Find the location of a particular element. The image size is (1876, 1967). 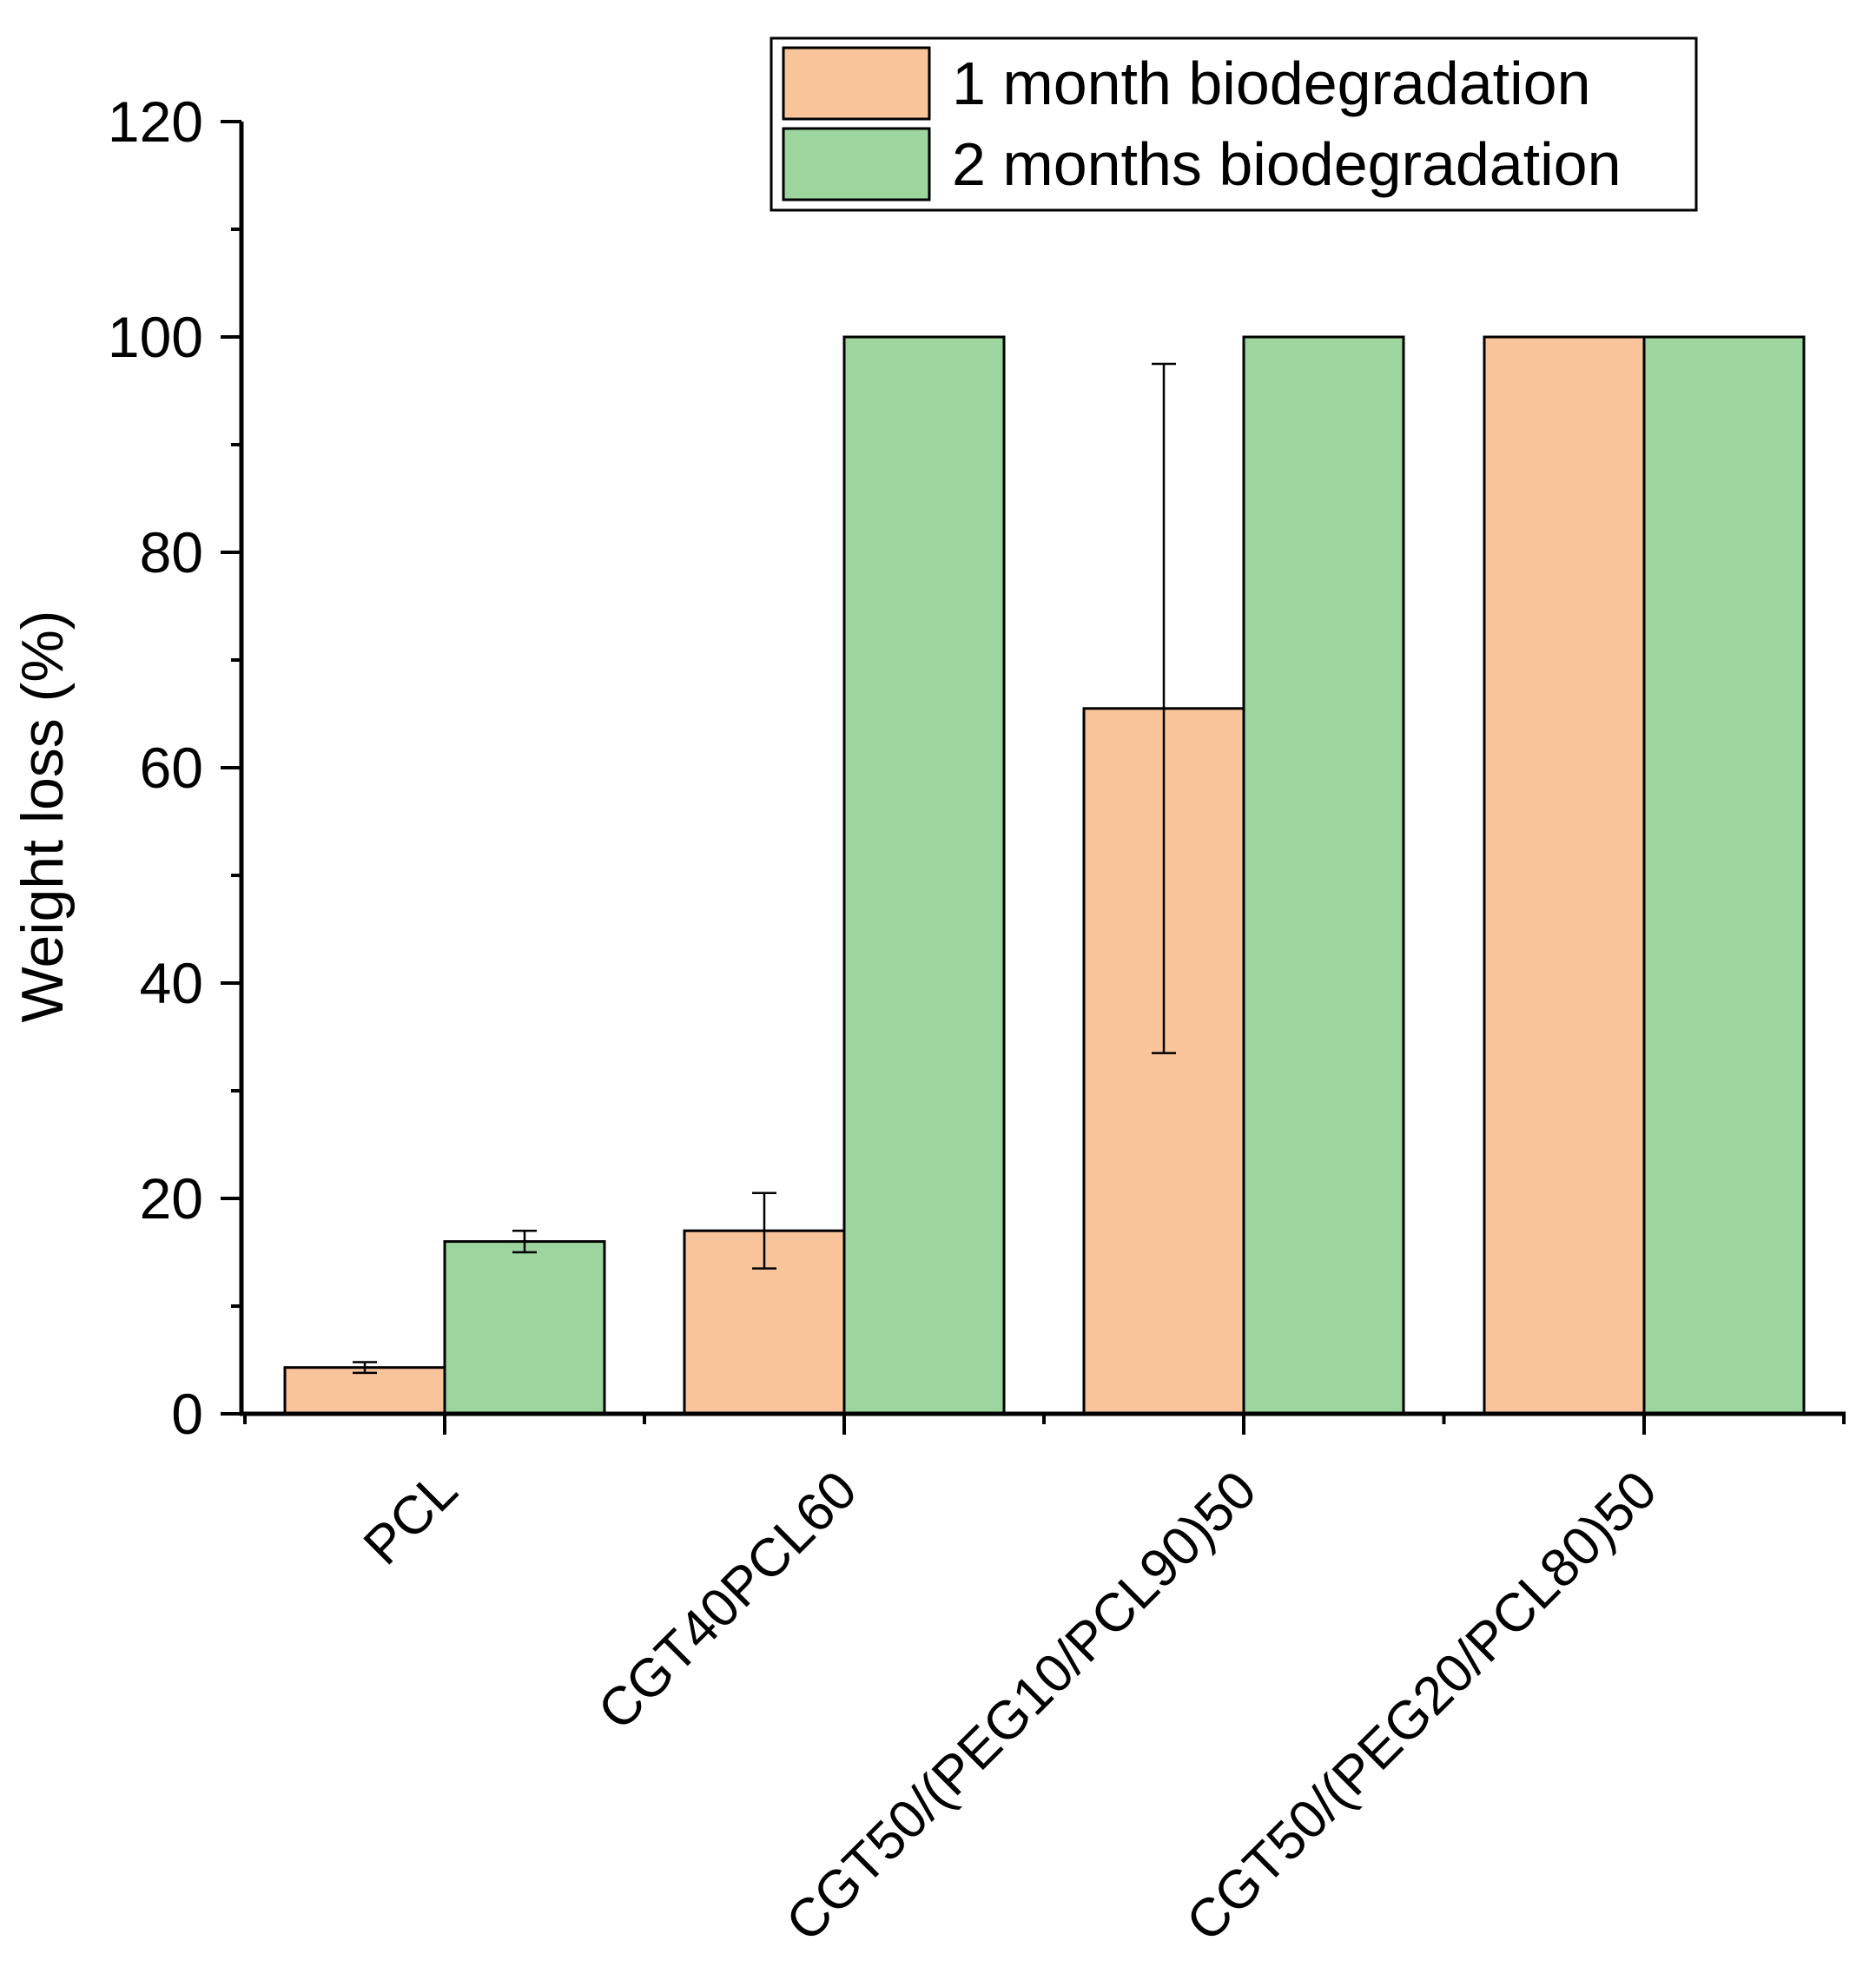

y-tick-label: 20 is located at coordinates (171, 1198).